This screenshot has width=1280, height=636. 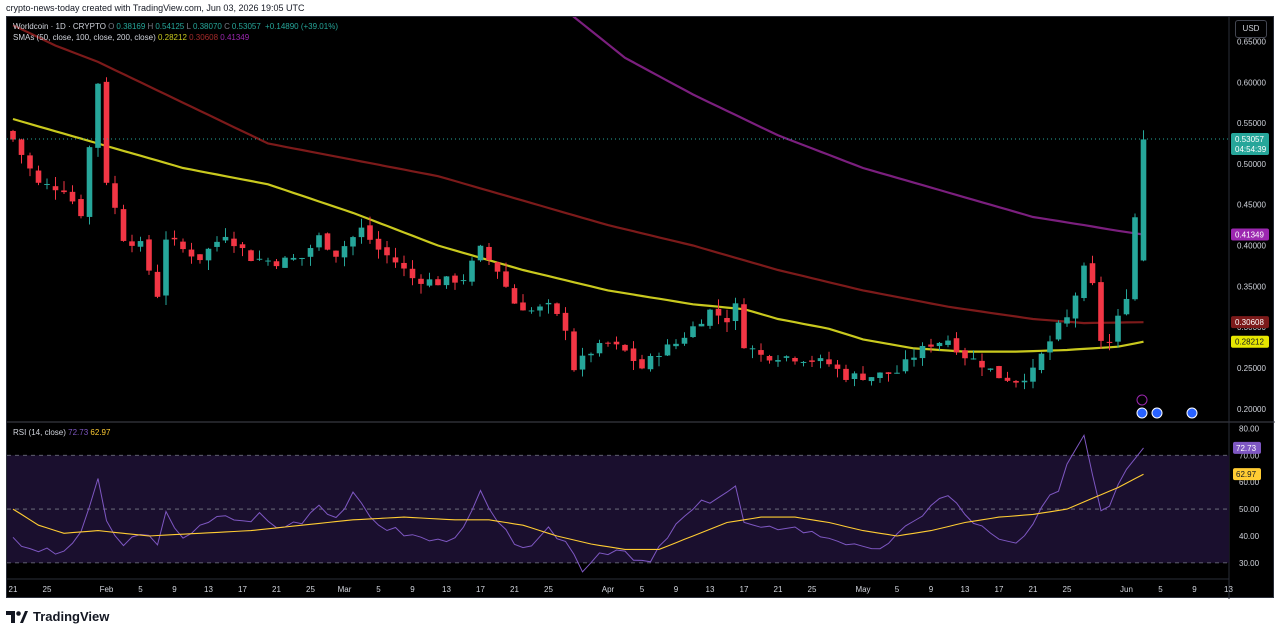 I want to click on low-value: 0.38070, so click(x=207, y=26).